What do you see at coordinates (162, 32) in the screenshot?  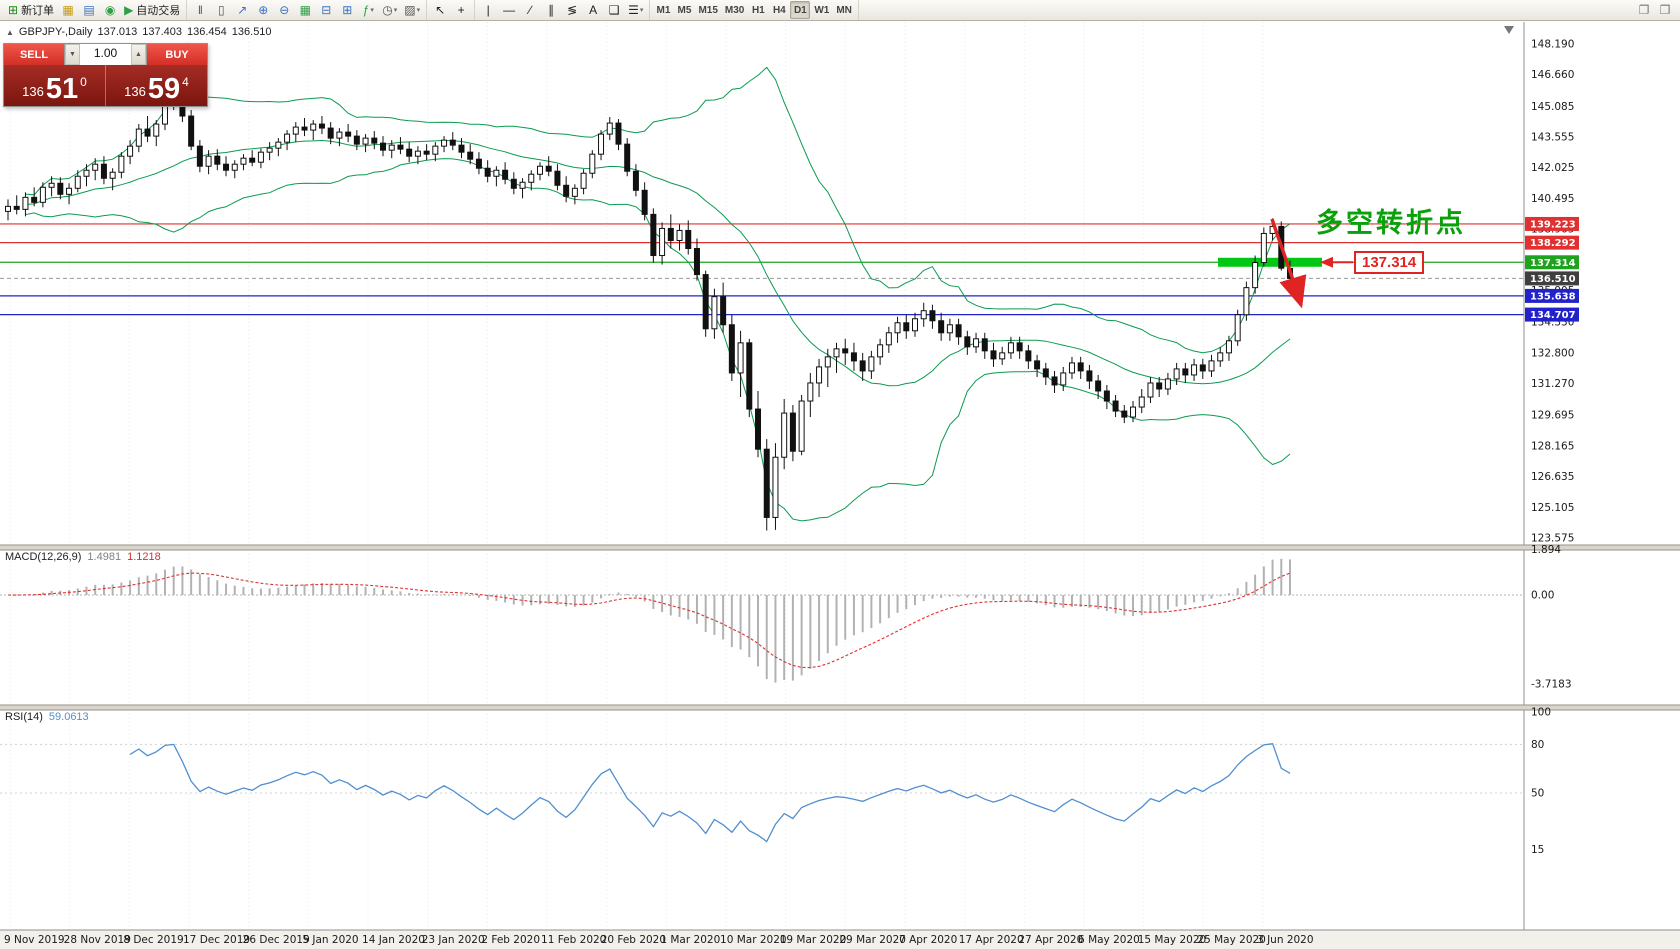 I see `ohlc-high: 137.403` at bounding box center [162, 32].